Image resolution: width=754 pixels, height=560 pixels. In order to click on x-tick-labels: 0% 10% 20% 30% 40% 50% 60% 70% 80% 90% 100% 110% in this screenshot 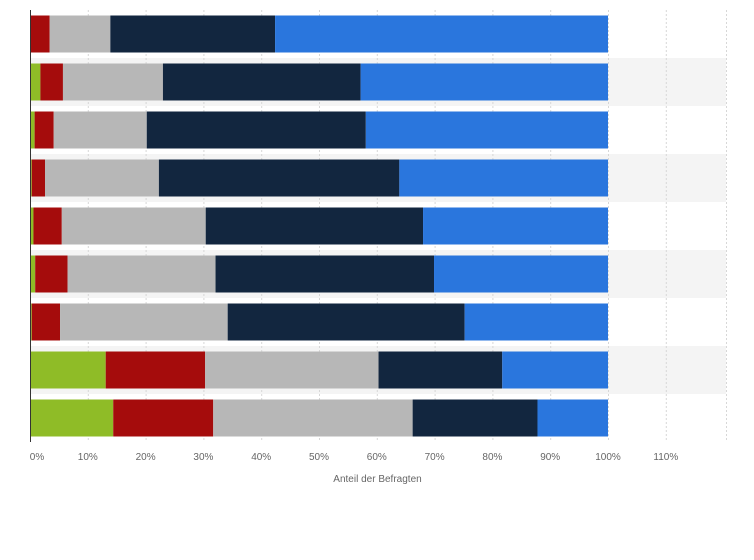, I will do `click(354, 457)`.